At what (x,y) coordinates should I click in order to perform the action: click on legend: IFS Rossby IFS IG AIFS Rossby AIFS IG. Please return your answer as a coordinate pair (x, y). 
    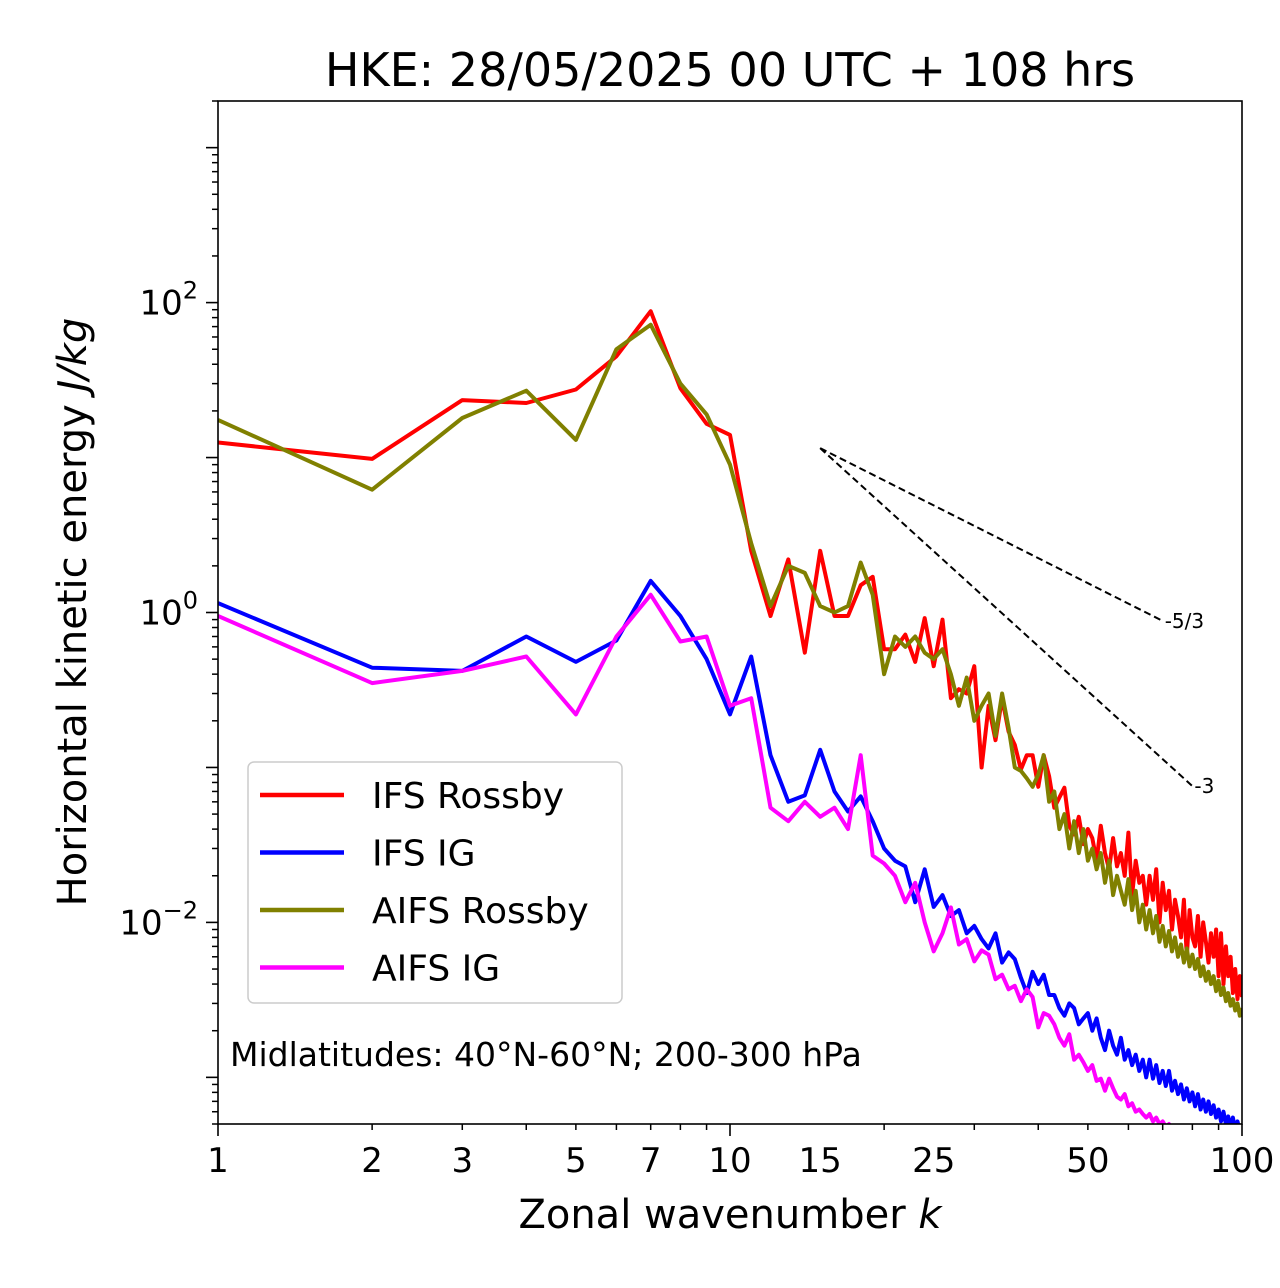
    Looking at the image, I should click on (435, 882).